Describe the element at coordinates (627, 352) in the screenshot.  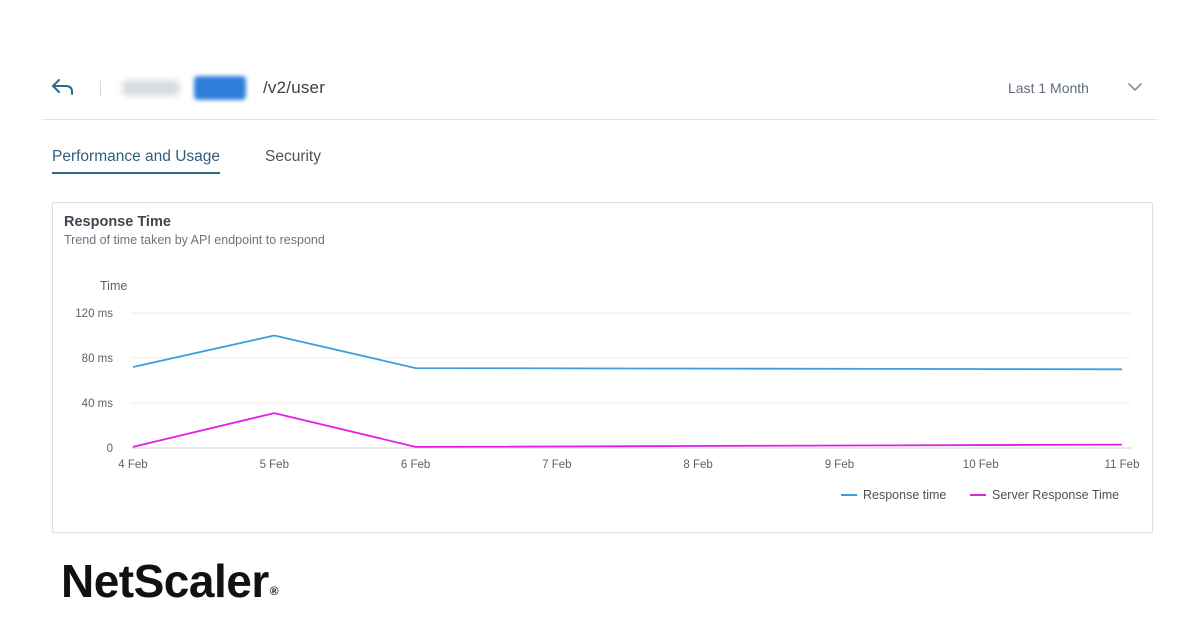
I see `series-line-response-time` at that location.